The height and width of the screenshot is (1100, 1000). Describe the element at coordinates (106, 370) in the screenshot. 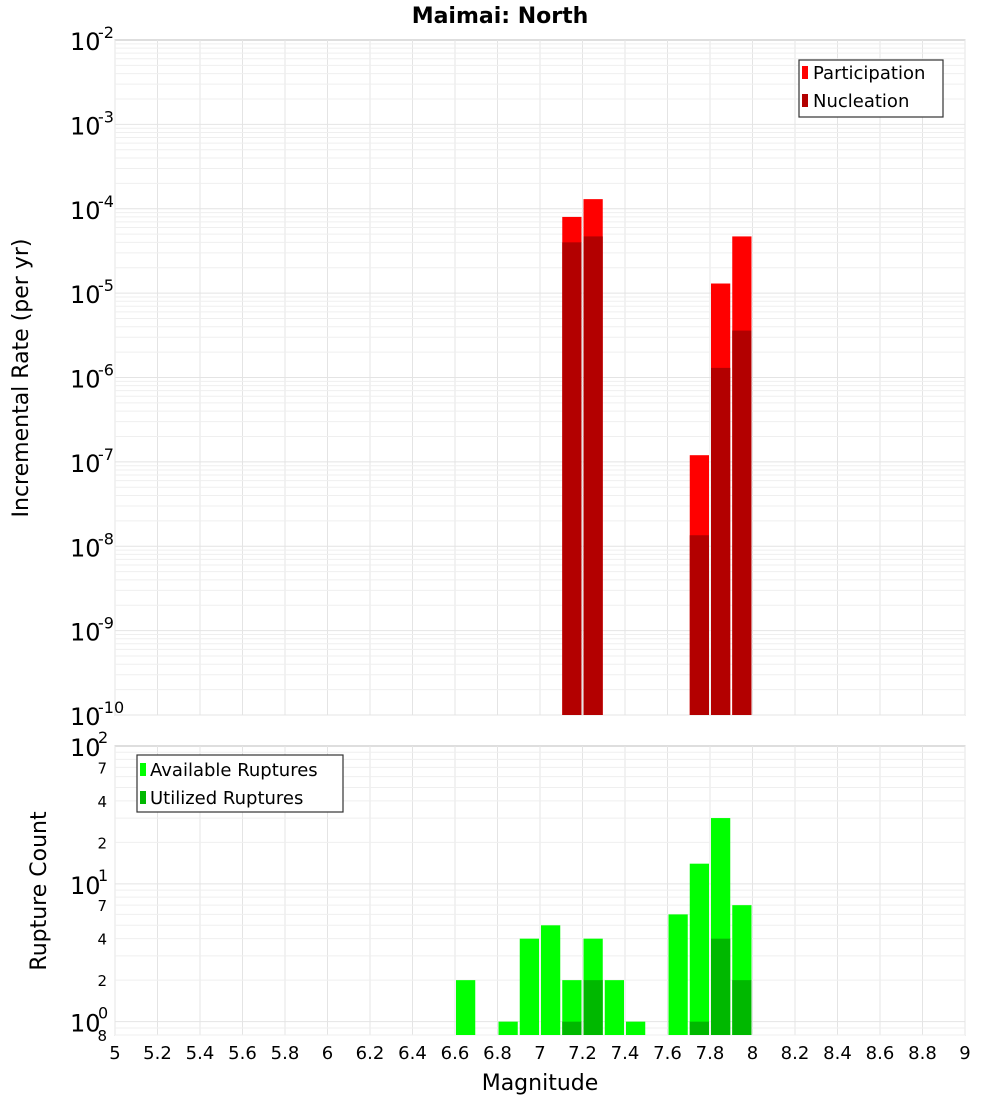

I see `top-y-tick-exponent: -6` at that location.